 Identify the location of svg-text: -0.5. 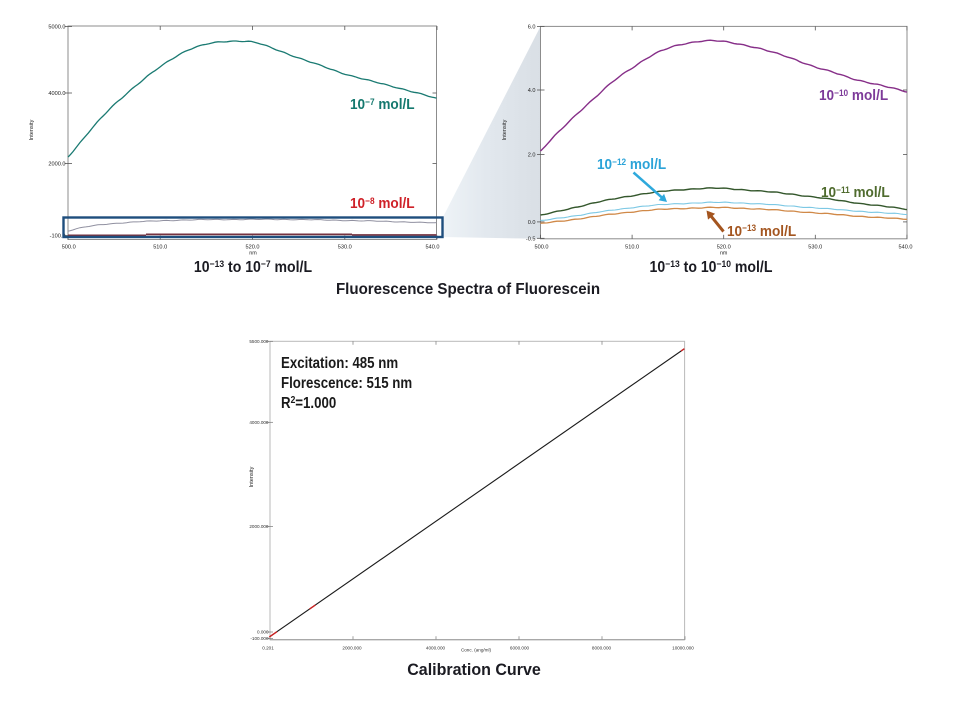
(531, 239).